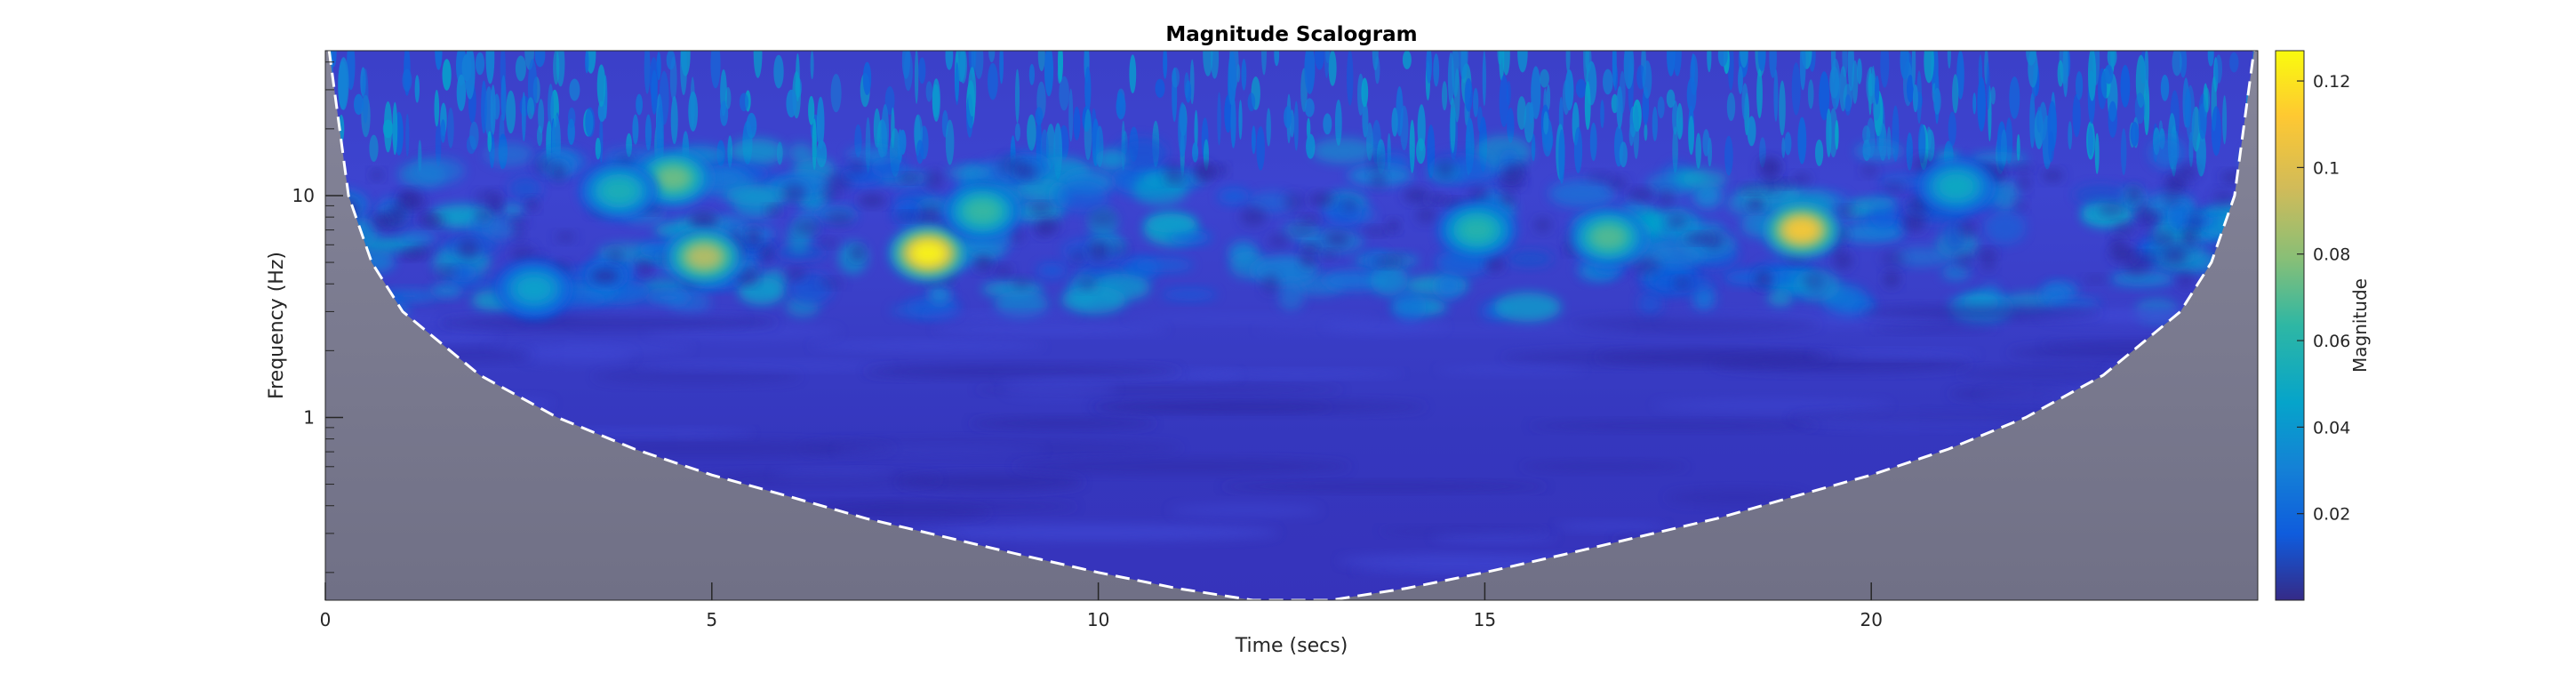 This screenshot has width=2576, height=674. I want to click on y-axis-label: Frequency (Hz), so click(277, 326).